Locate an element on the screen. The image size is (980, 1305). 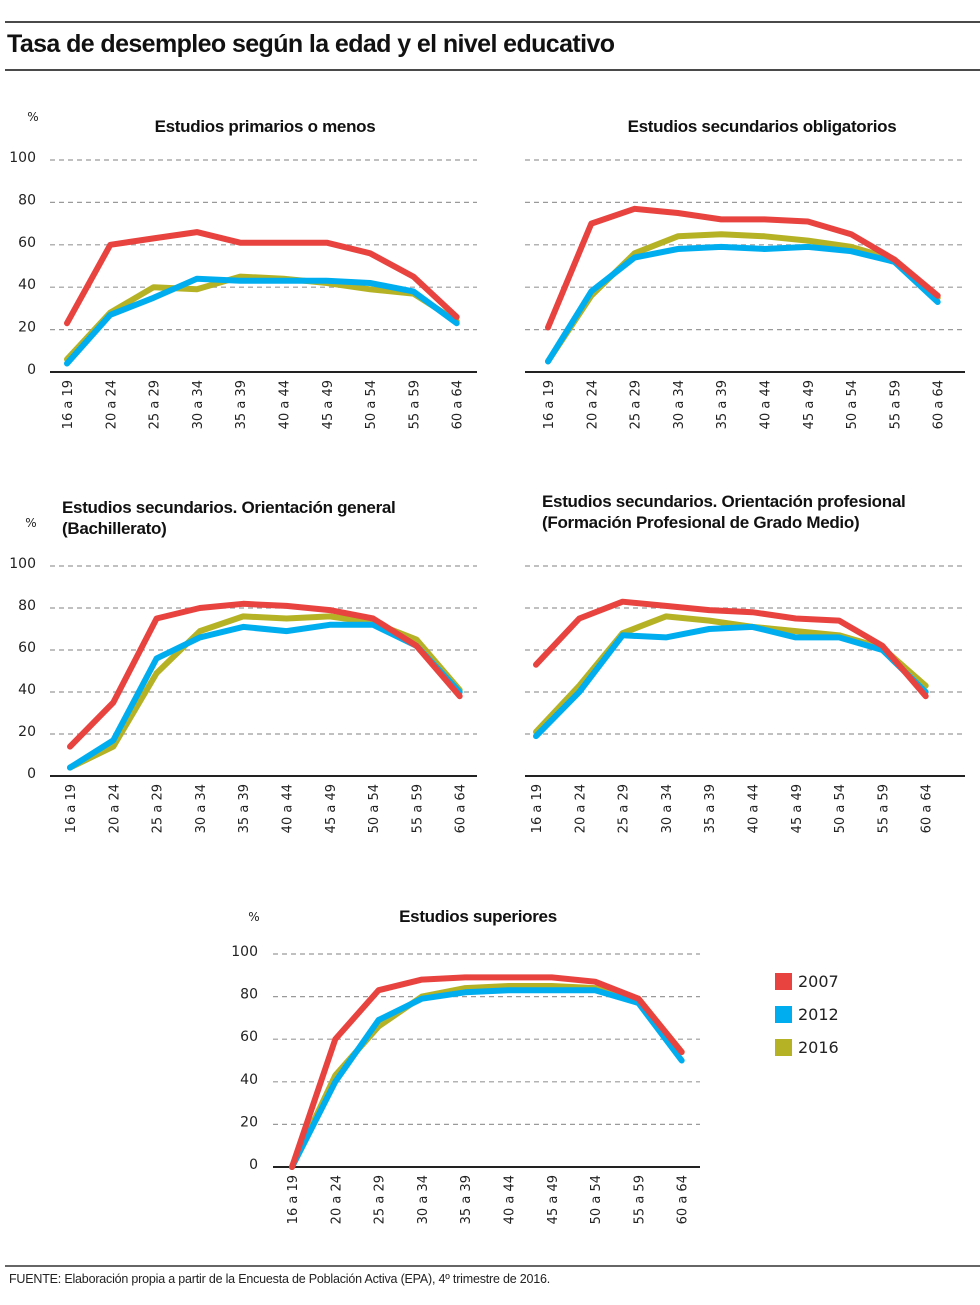
footer-rule is located at coordinates (492, 1266).